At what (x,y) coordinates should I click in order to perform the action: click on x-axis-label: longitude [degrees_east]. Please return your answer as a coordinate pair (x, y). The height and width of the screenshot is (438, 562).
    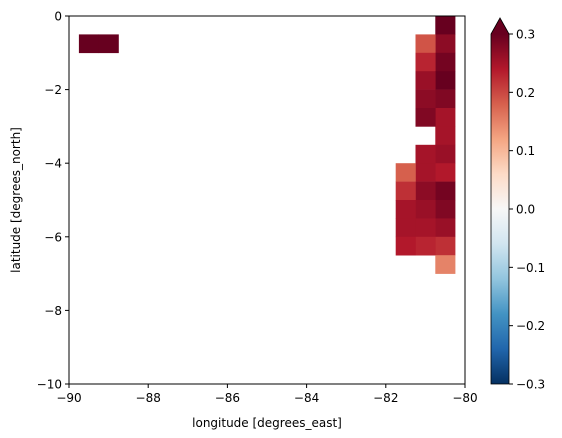
    Looking at the image, I should click on (267, 423).